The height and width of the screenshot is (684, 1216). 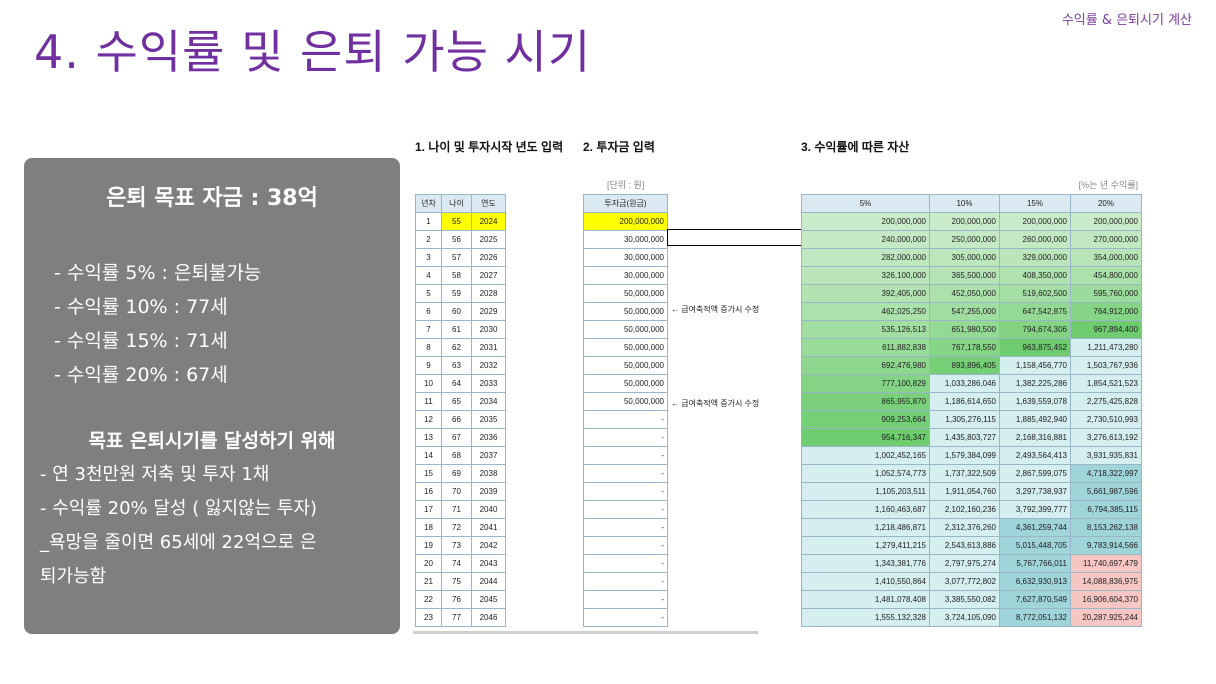 What do you see at coordinates (865, 617) in the screenshot?
I see `cell: 1,555,132,328` at bounding box center [865, 617].